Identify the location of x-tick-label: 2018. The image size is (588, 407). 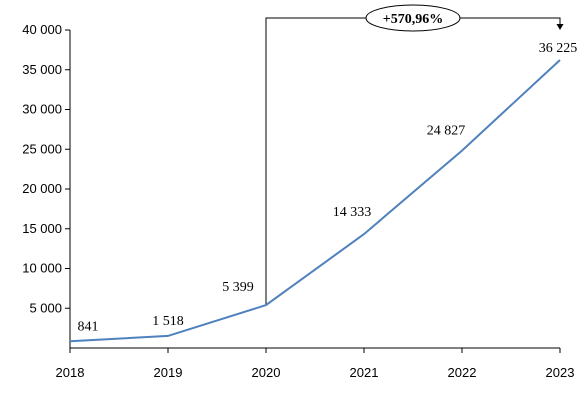
(70, 372).